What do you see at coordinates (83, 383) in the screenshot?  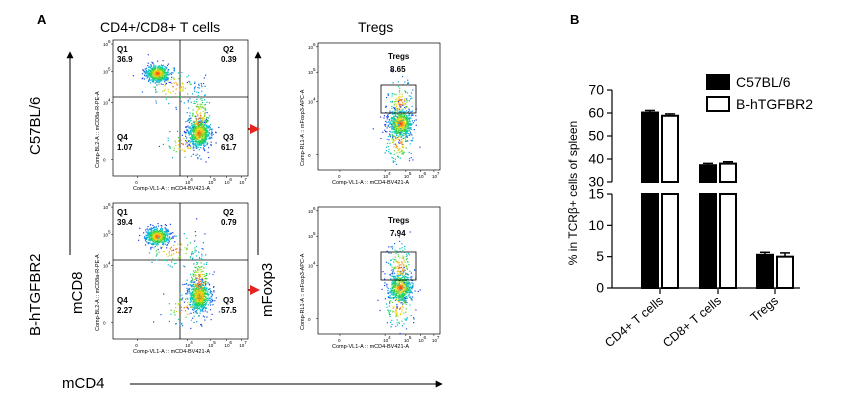 I see `x-axis-label: mCD4` at bounding box center [83, 383].